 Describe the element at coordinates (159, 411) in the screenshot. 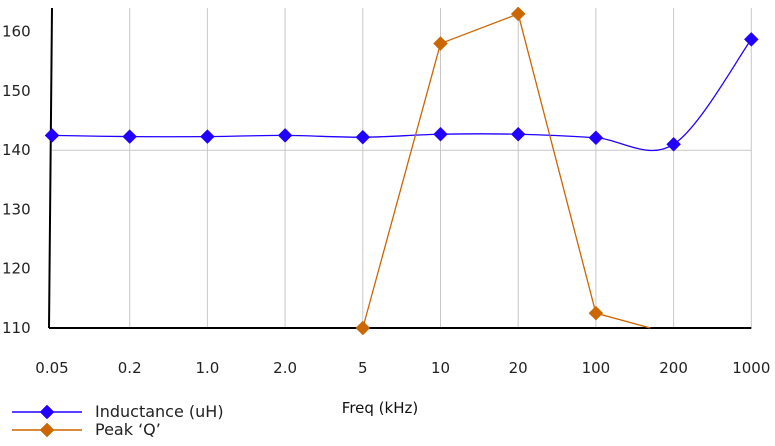

I see `legend-label: Inductance (uH)` at that location.